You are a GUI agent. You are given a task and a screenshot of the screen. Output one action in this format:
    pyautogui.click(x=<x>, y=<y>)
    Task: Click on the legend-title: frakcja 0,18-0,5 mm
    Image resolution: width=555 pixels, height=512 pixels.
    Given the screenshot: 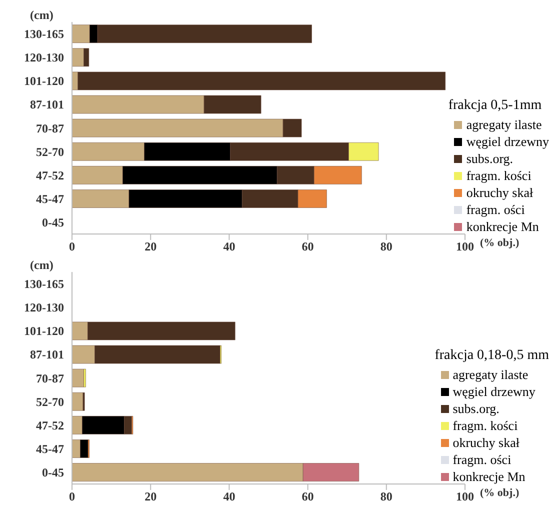 What is the action you would take?
    pyautogui.click(x=491, y=356)
    